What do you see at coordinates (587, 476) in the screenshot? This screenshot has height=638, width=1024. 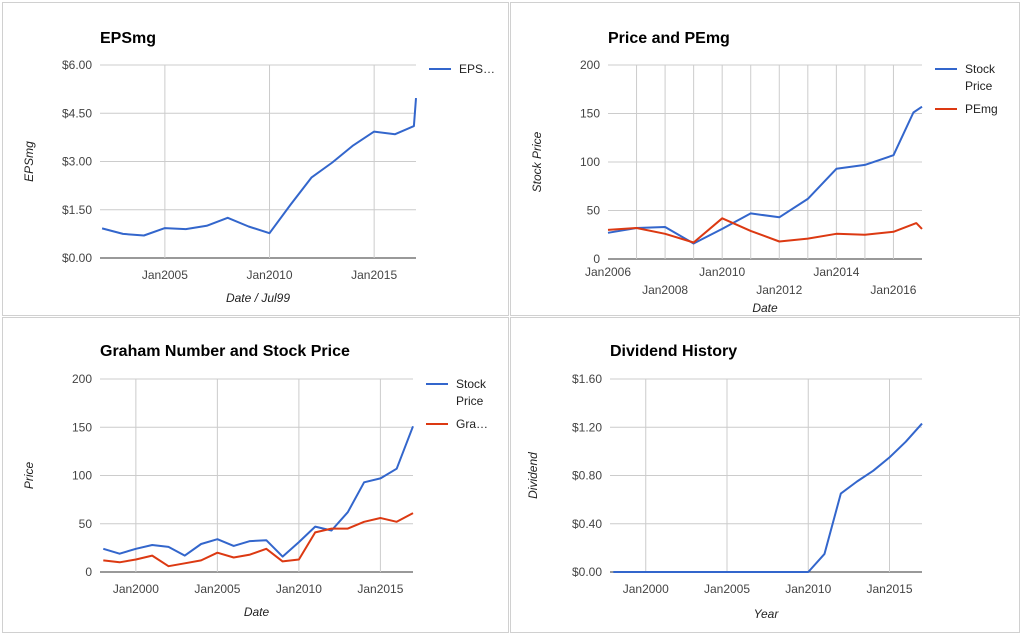 I see `y-tick-label: $0.80` at bounding box center [587, 476].